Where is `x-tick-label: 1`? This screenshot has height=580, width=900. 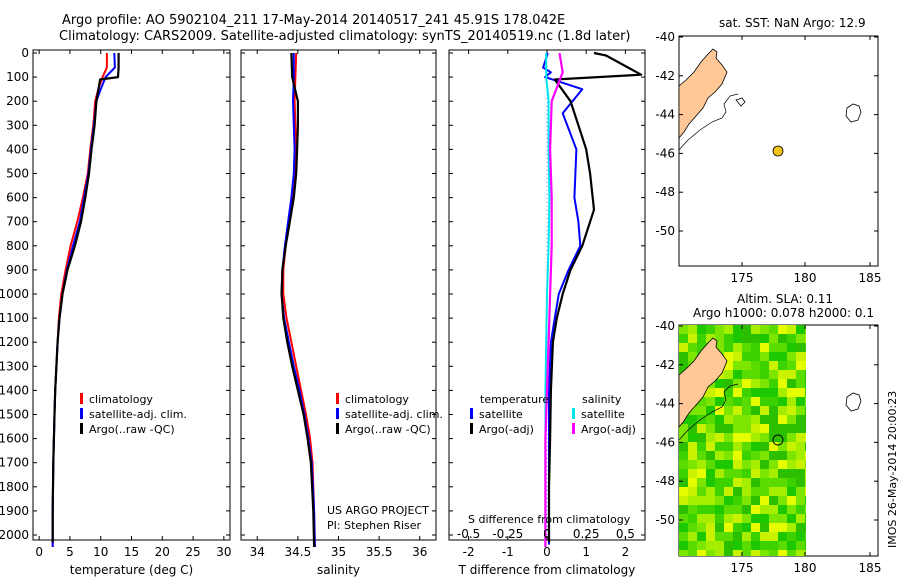
x-tick-label: 1 is located at coordinates (586, 552).